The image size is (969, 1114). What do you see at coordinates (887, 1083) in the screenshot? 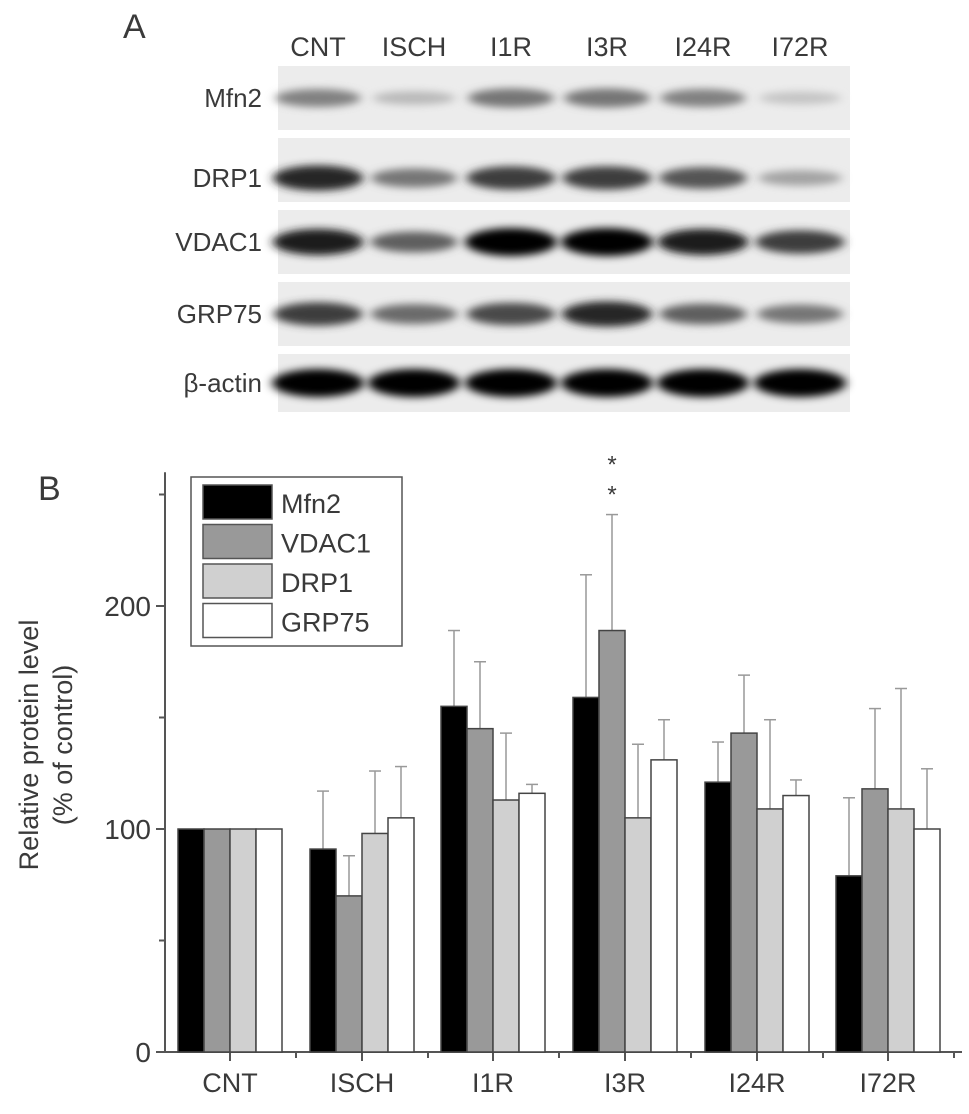
I see `x-tick-label: I72R` at bounding box center [887, 1083].